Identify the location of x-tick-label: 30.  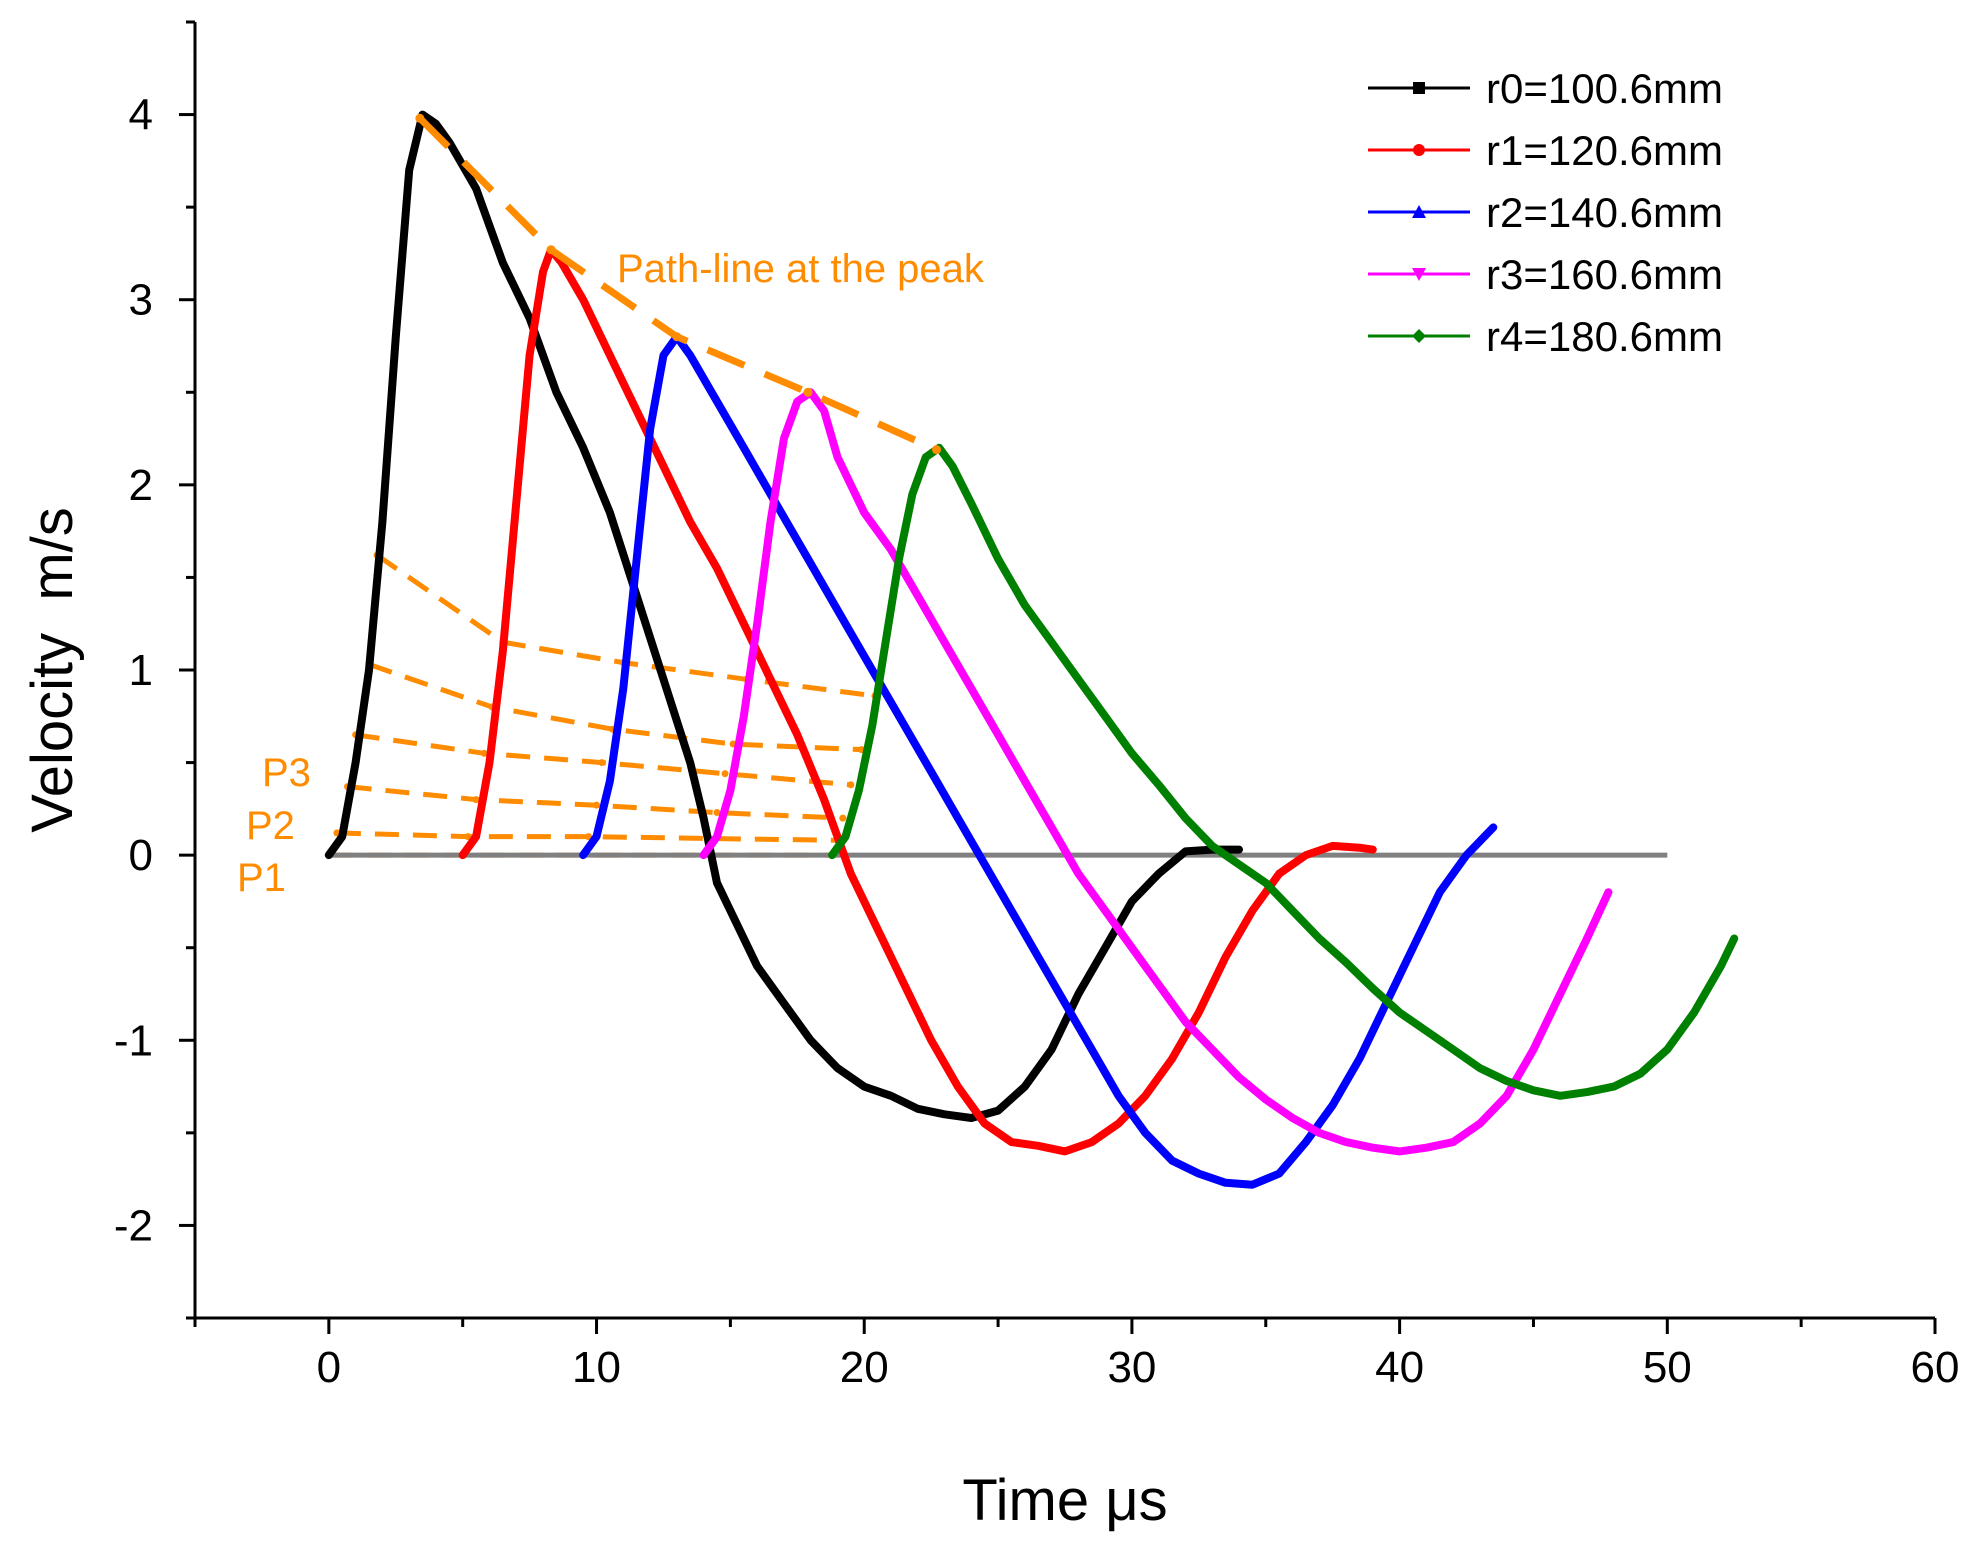
(1131, 1367).